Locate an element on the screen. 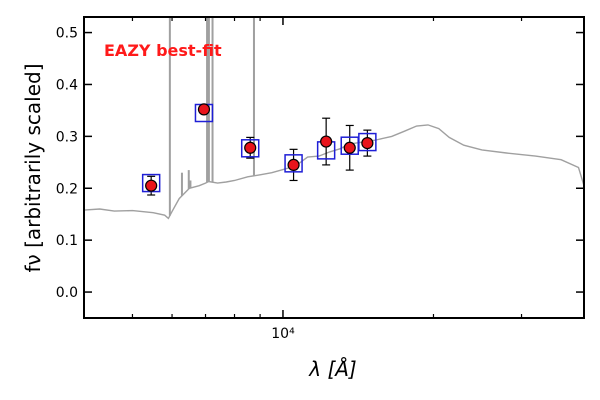 This screenshot has width=600, height=400. y-tick-label: 0.4 is located at coordinates (67, 85).